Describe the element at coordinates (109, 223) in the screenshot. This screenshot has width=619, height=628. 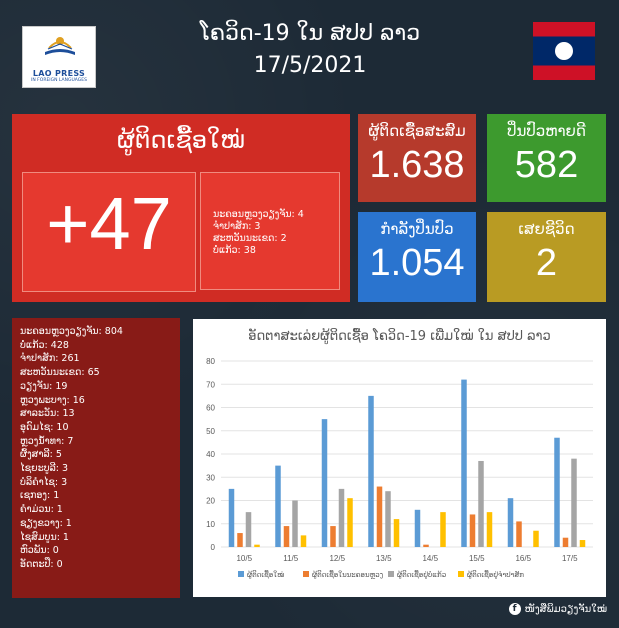
I see `new-cases-value: +47` at that location.